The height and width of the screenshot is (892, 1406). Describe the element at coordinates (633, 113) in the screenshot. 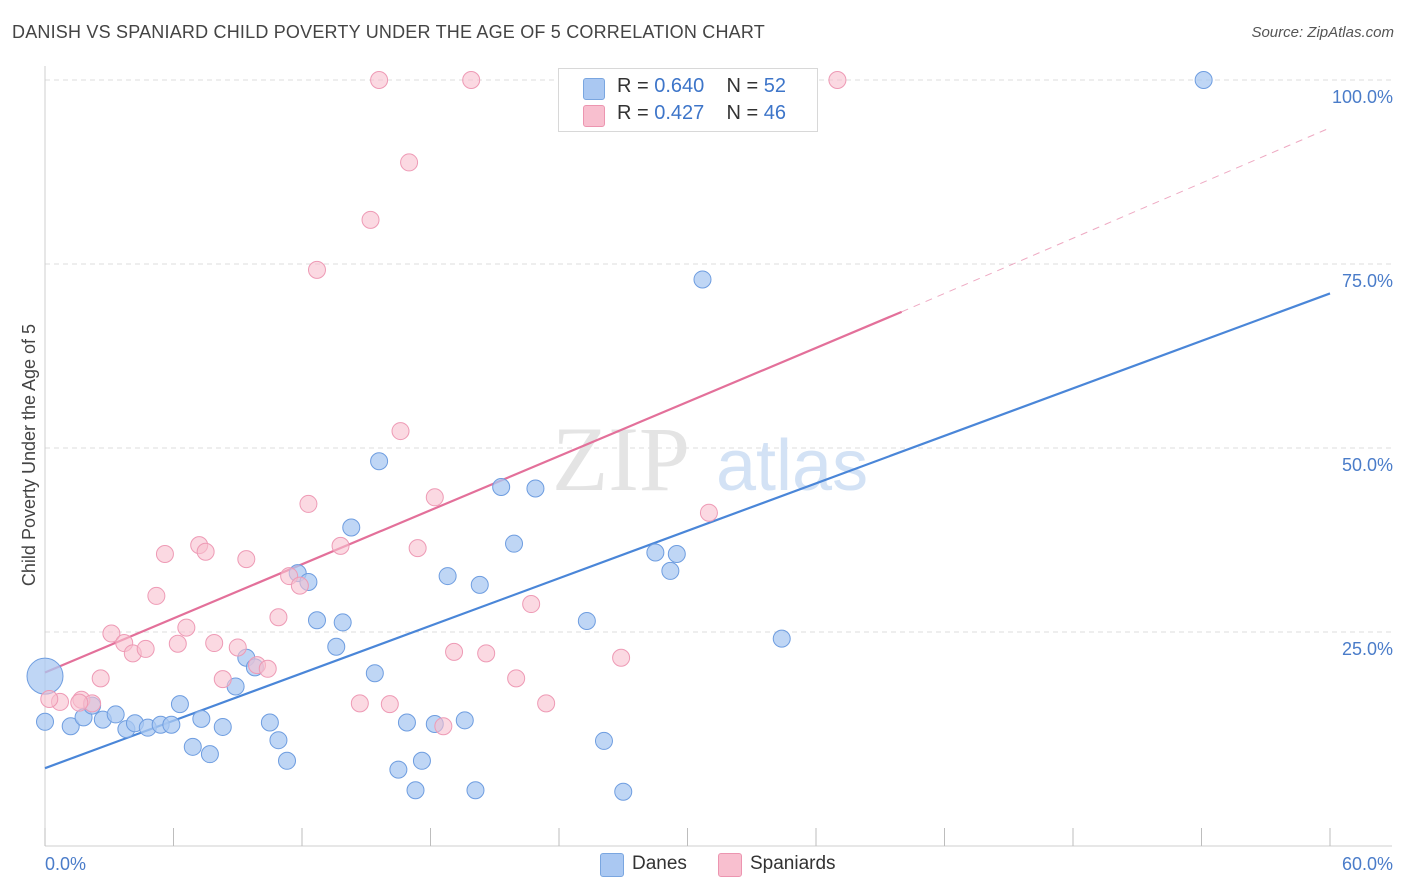

I see `spaniards-r-label: R =` at that location.